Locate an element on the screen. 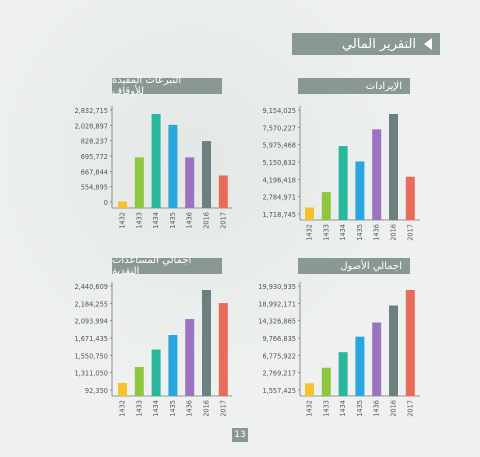 This screenshot has width=480, height=457. tick-label: 5,975,468 is located at coordinates (279, 146).